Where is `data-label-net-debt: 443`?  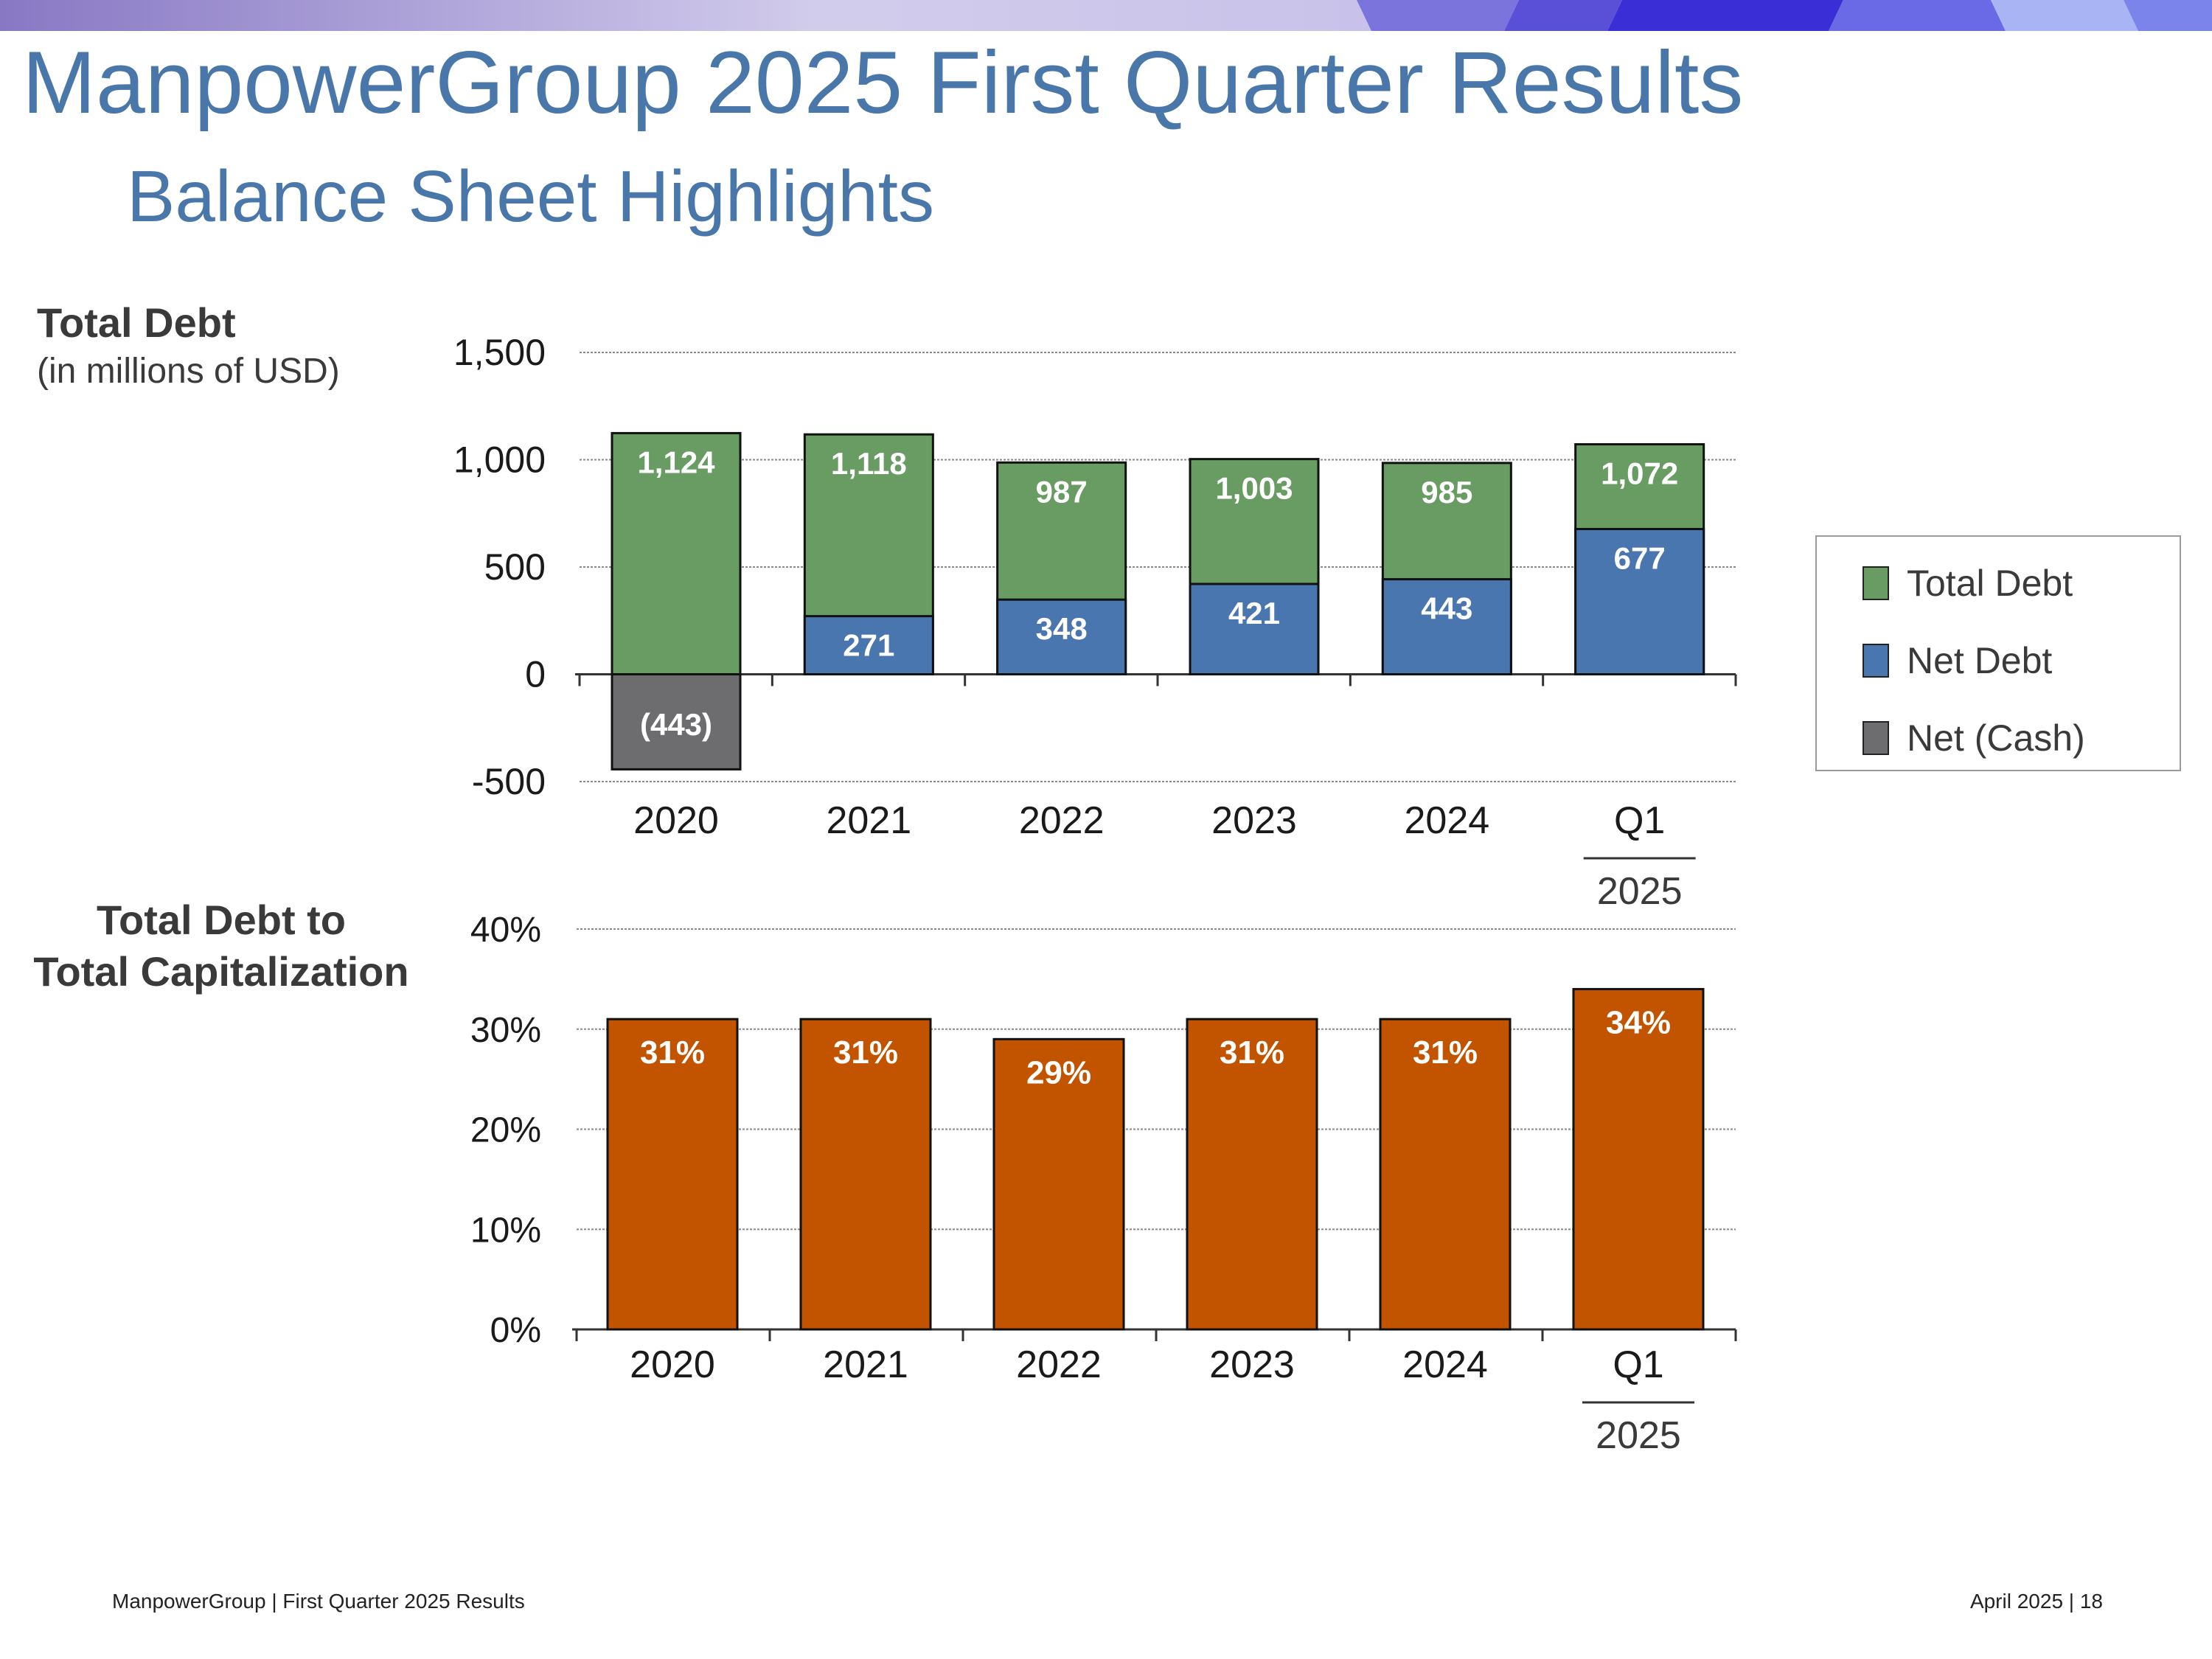 data-label-net-debt: 443 is located at coordinates (1446, 608).